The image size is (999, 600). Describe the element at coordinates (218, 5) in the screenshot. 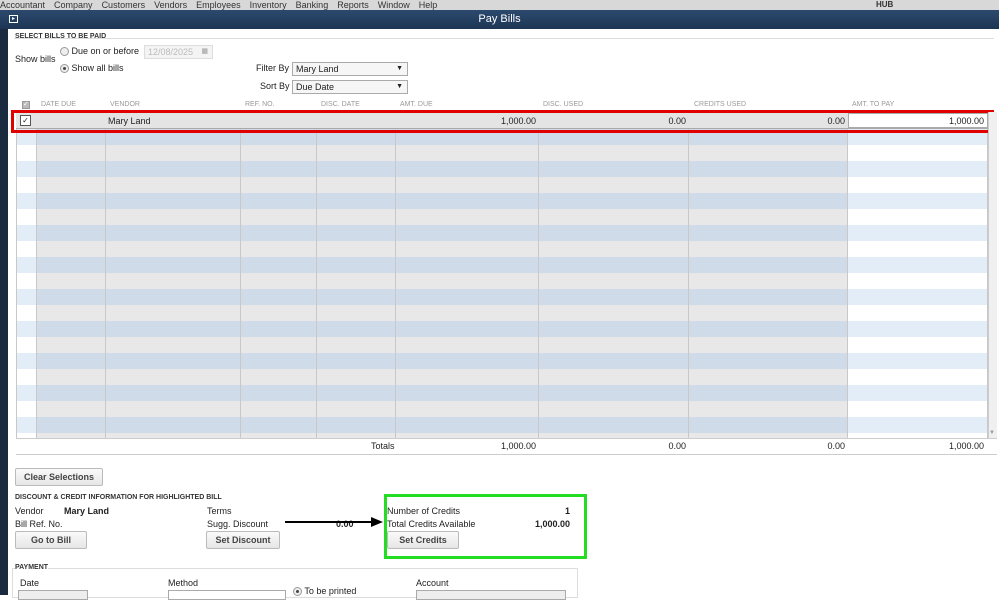

I see `menu-employees: Employees` at that location.